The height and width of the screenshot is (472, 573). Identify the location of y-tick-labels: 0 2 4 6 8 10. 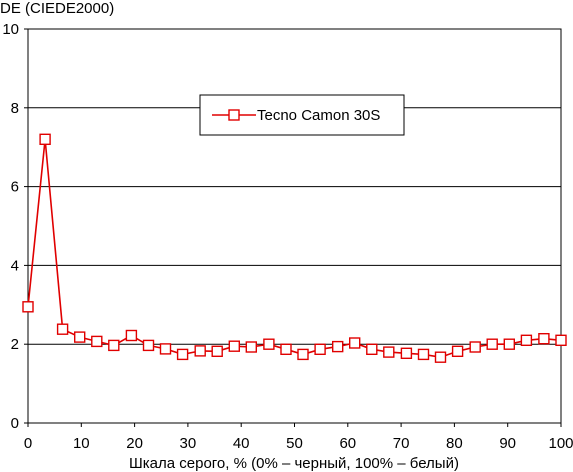
(15, 226).